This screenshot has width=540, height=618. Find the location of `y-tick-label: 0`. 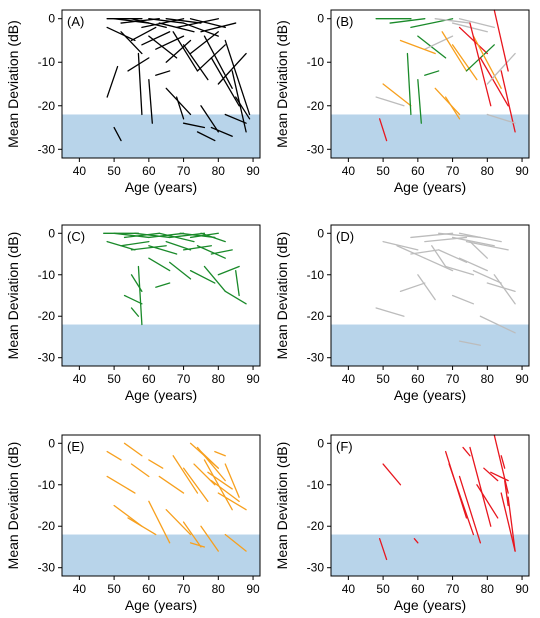

y-tick-label: 0 is located at coordinates (320, 443).